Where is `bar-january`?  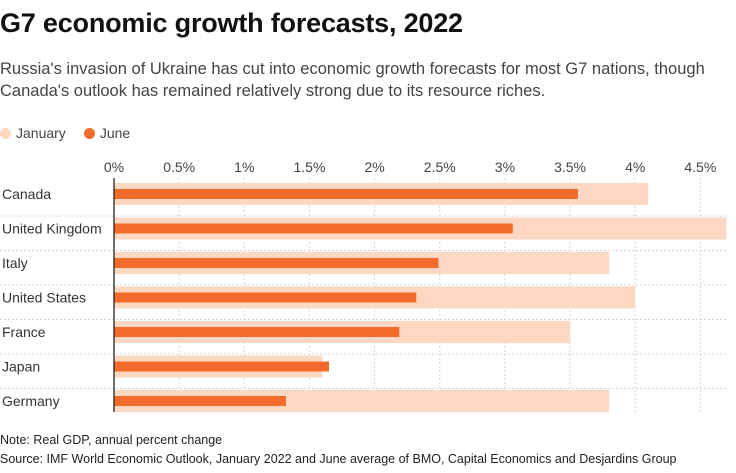 bar-january is located at coordinates (362, 401).